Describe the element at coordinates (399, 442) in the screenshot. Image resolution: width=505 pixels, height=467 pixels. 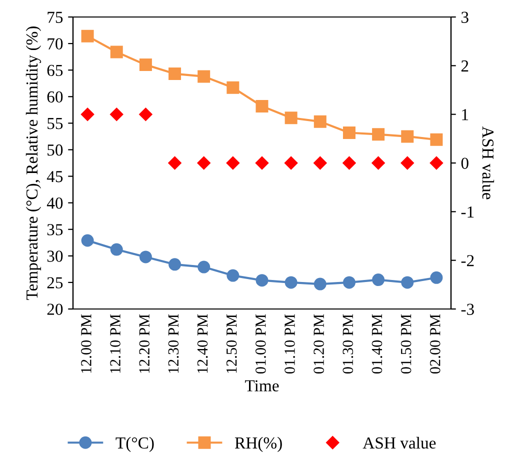
I see `legend-label: ASH value` at that location.